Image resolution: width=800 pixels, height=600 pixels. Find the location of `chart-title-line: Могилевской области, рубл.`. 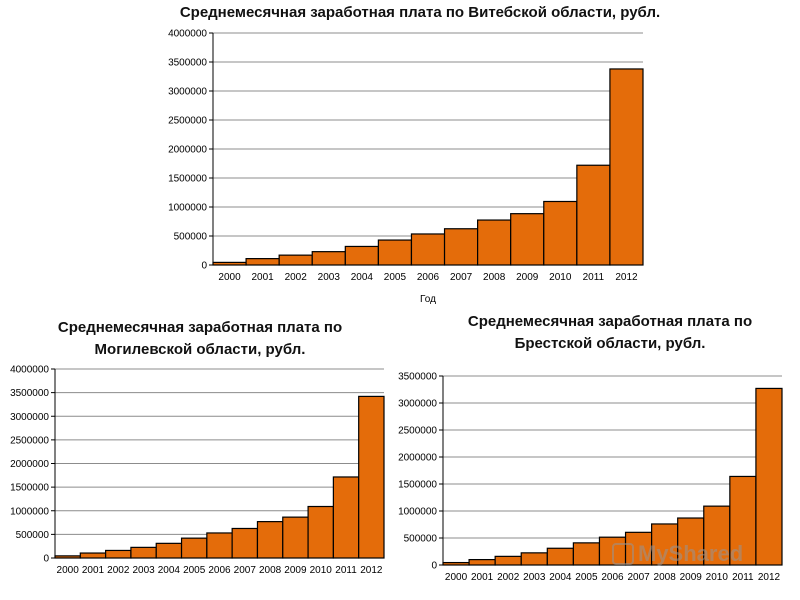

chart-title-line: Могилевской области, рубл. is located at coordinates (200, 349).